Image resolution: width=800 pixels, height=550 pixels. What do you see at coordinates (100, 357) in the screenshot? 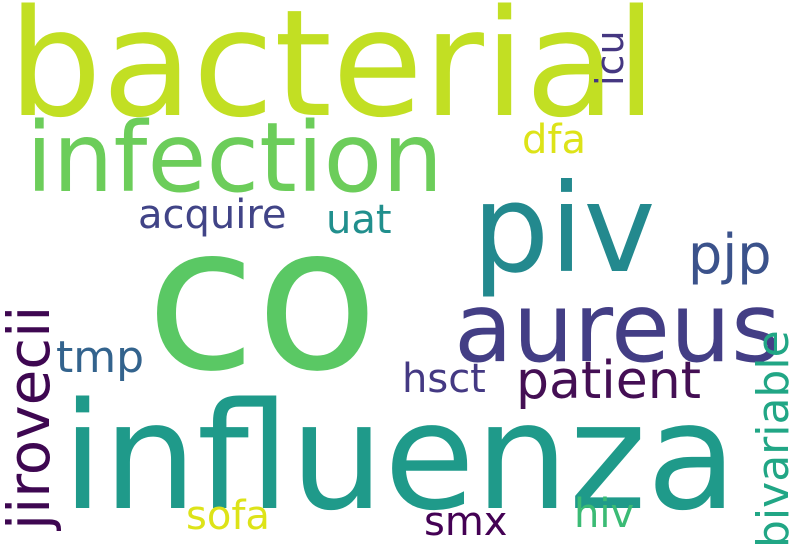
I see `word-tmp: tmp` at bounding box center [100, 357].